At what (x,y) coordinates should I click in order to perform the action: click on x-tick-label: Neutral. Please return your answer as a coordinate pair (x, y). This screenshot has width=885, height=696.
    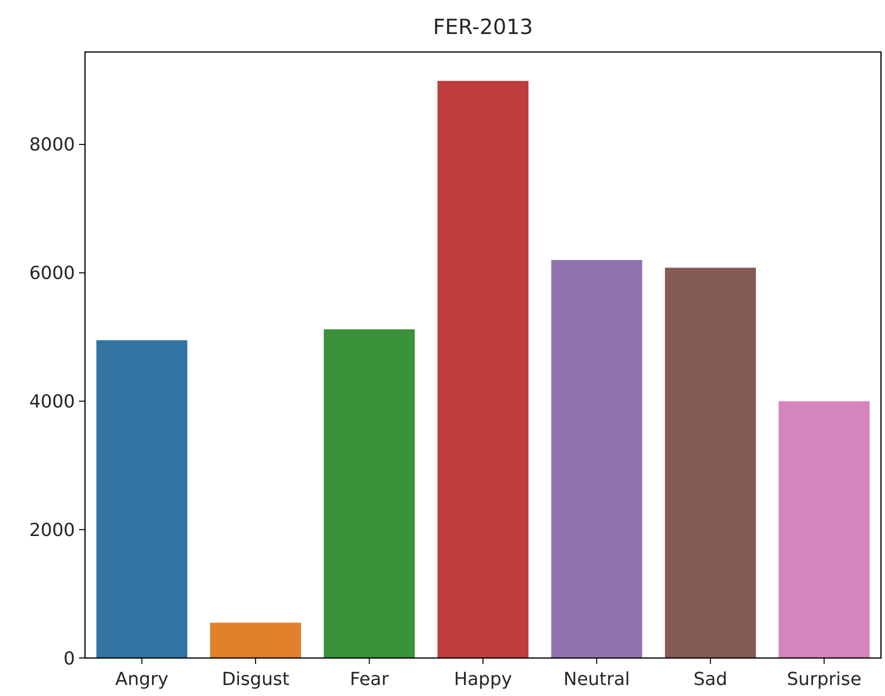
    Looking at the image, I should click on (596, 679).